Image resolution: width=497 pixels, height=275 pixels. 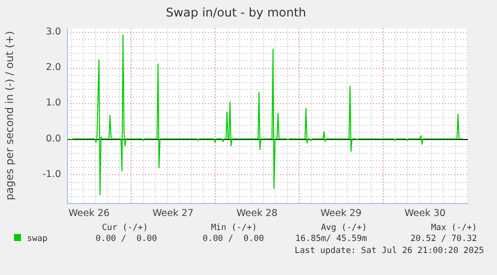 What do you see at coordinates (125, 228) in the screenshot?
I see `text: Cur (-/+)` at bounding box center [125, 228].